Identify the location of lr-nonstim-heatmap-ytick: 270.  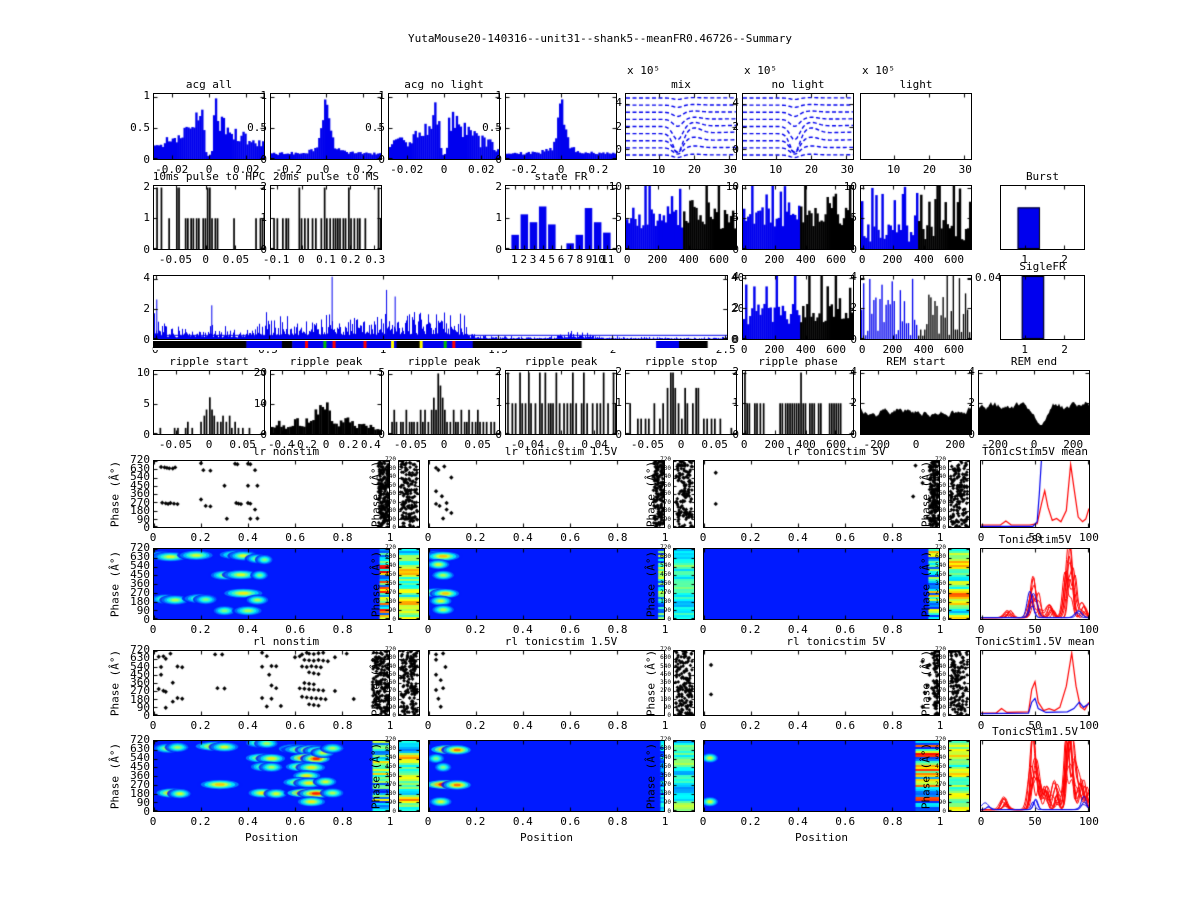
(140, 592).